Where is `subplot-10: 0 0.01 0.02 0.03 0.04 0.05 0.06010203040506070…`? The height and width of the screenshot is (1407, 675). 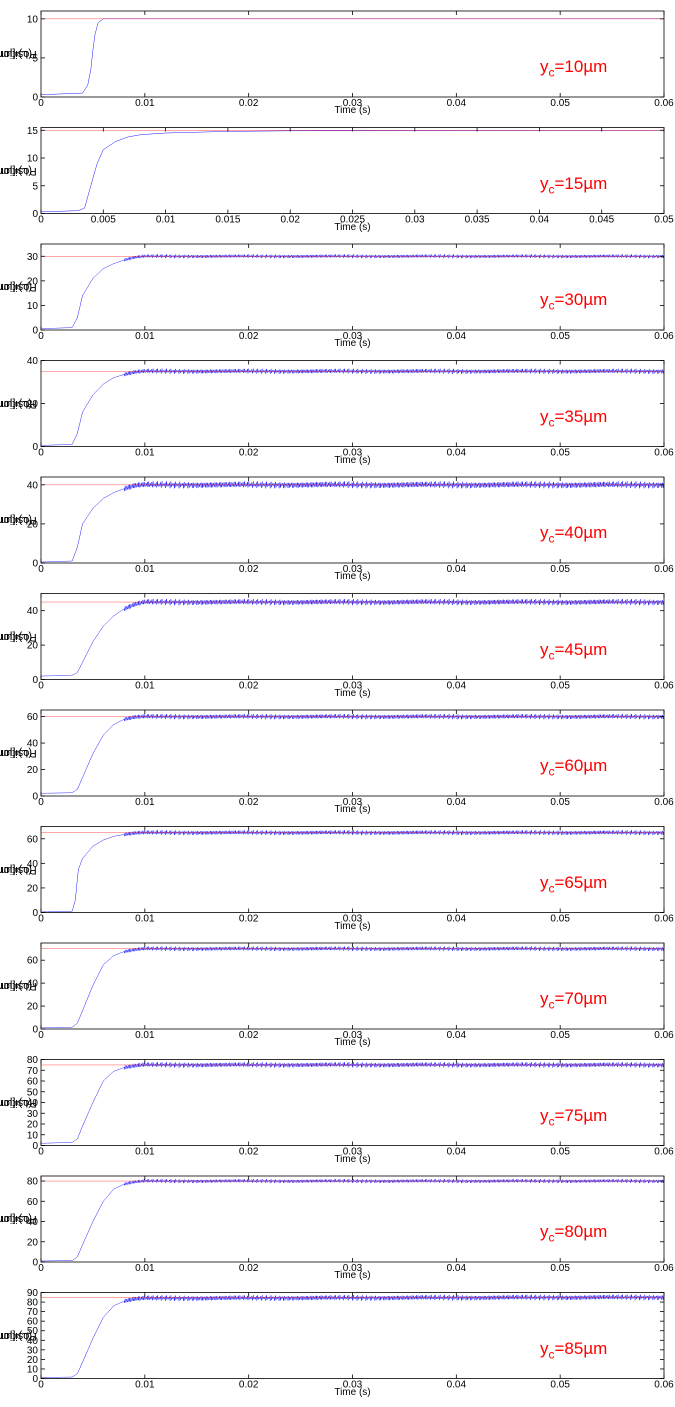 subplot-10: 0 0.01 0.02 0.03 0.04 0.05 0.06010203040506070… is located at coordinates (350, 1106).